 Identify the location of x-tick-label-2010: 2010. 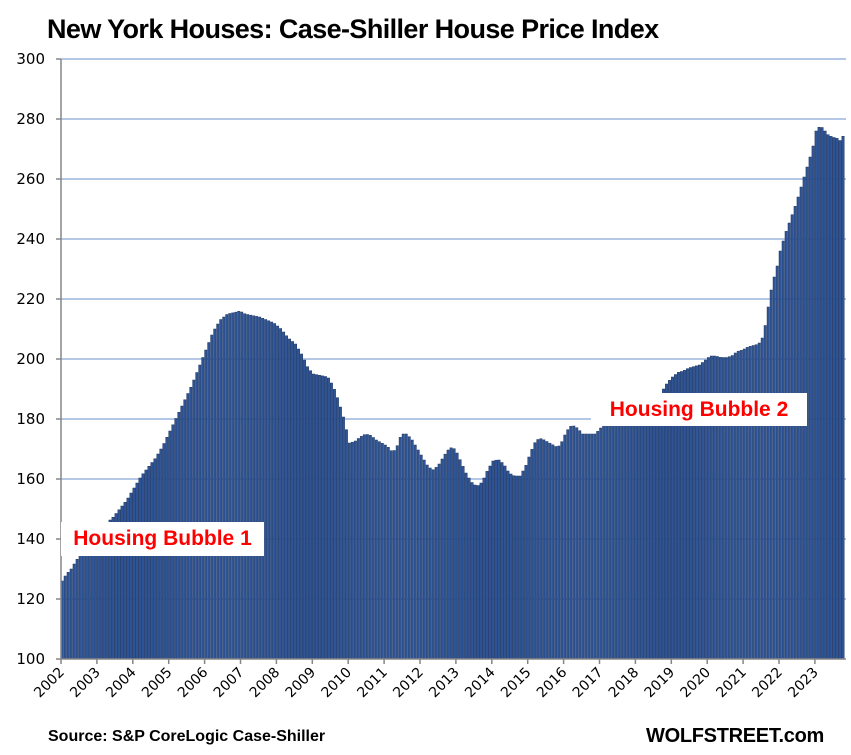
(337, 683).